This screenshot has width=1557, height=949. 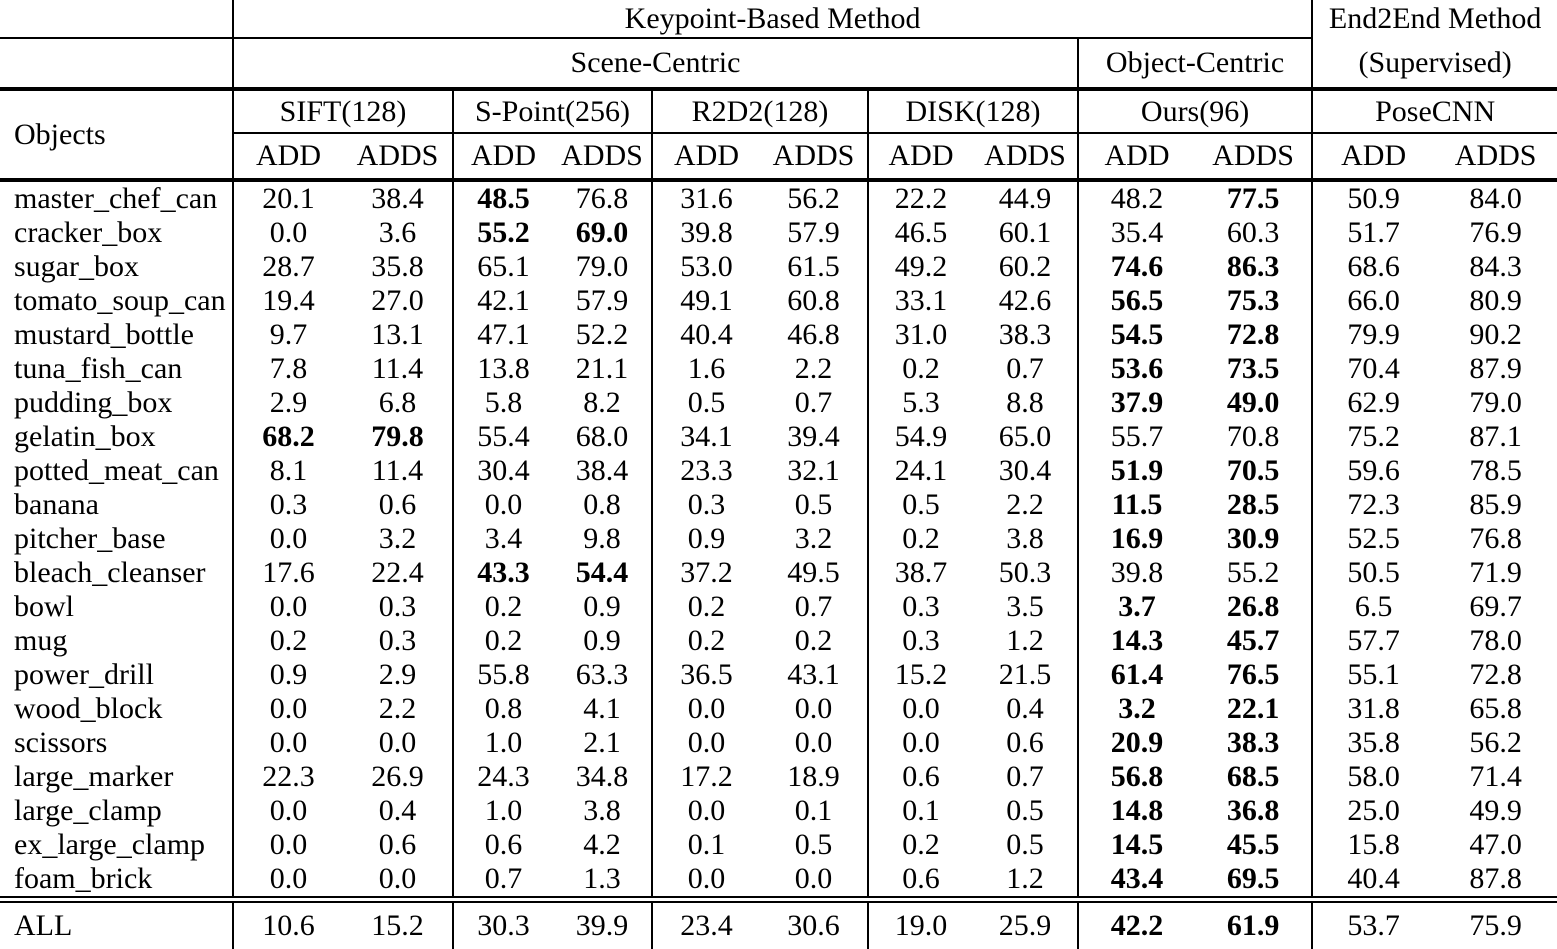 What do you see at coordinates (1025, 844) in the screenshot?
I see `value-cell: 0.5` at bounding box center [1025, 844].